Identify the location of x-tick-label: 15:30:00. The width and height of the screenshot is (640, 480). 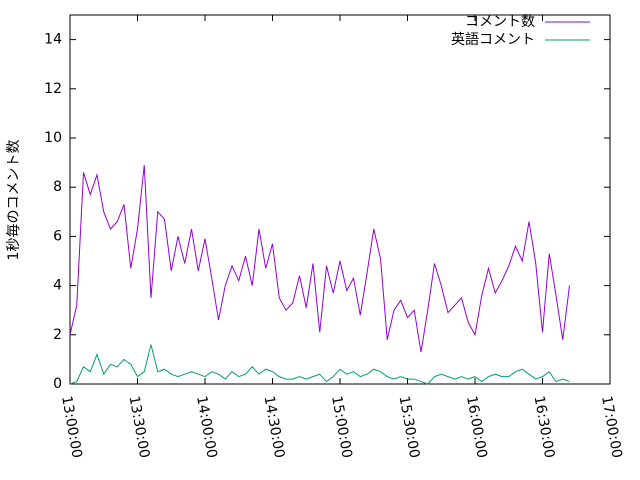
(409, 427).